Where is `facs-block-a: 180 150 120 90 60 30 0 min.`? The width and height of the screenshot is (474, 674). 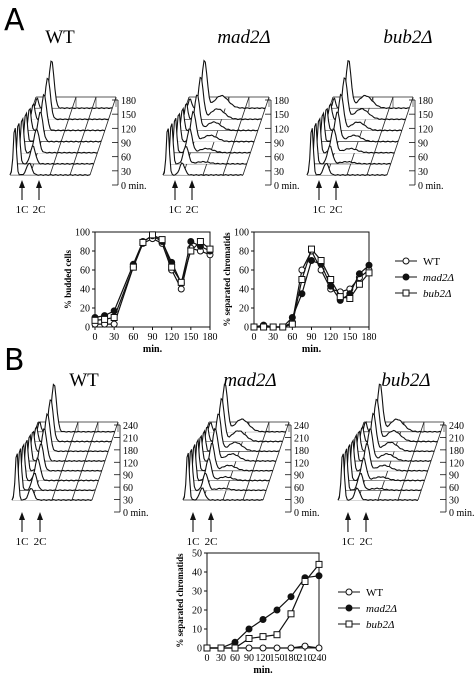
facs-block-a: 180 150 120 90 60 30 0 min. is located at coordinates (375, 126).